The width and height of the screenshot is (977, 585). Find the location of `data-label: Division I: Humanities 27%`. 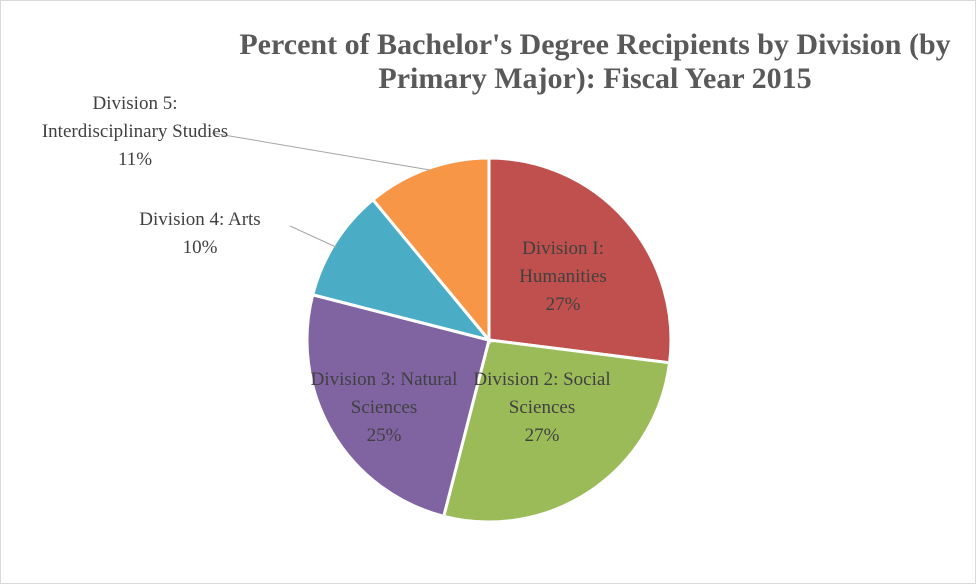

data-label: Division I: Humanities 27% is located at coordinates (563, 277).